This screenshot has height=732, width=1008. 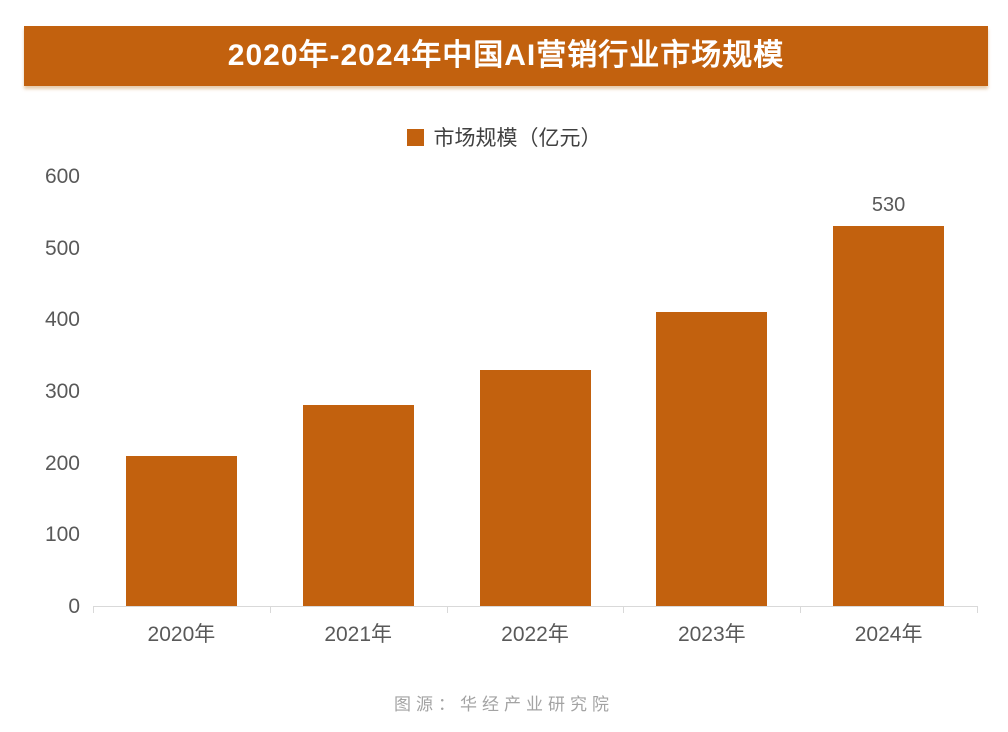 I want to click on bar-2020年, so click(x=181, y=530).